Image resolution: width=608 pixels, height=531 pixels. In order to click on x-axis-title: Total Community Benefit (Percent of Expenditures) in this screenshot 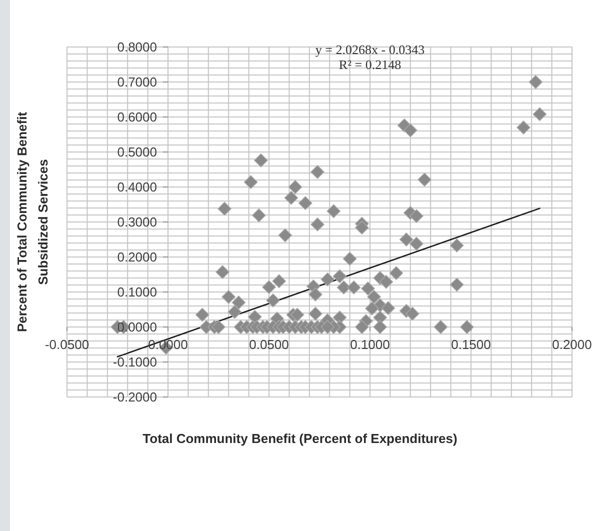, I will do `click(300, 438)`.